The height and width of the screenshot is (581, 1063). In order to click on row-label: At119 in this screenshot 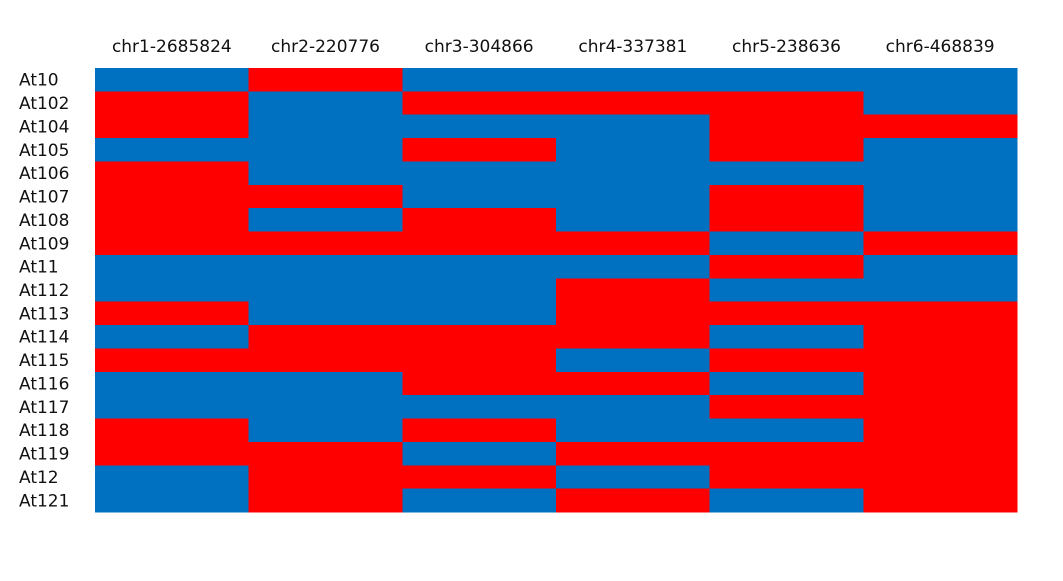, I will do `click(44, 455)`.